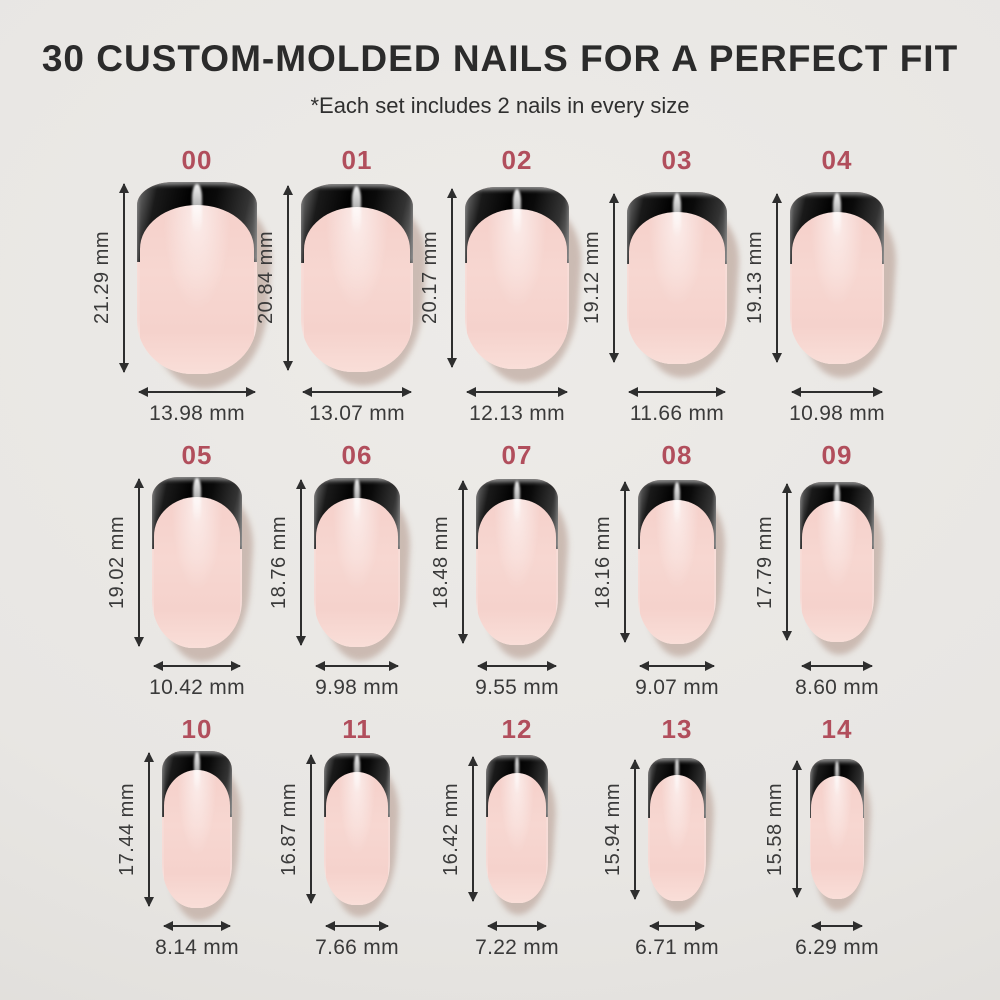 This screenshot has width=1000, height=1000. What do you see at coordinates (450, 829) in the screenshot?
I see `height-label: 16.42 mm` at bounding box center [450, 829].